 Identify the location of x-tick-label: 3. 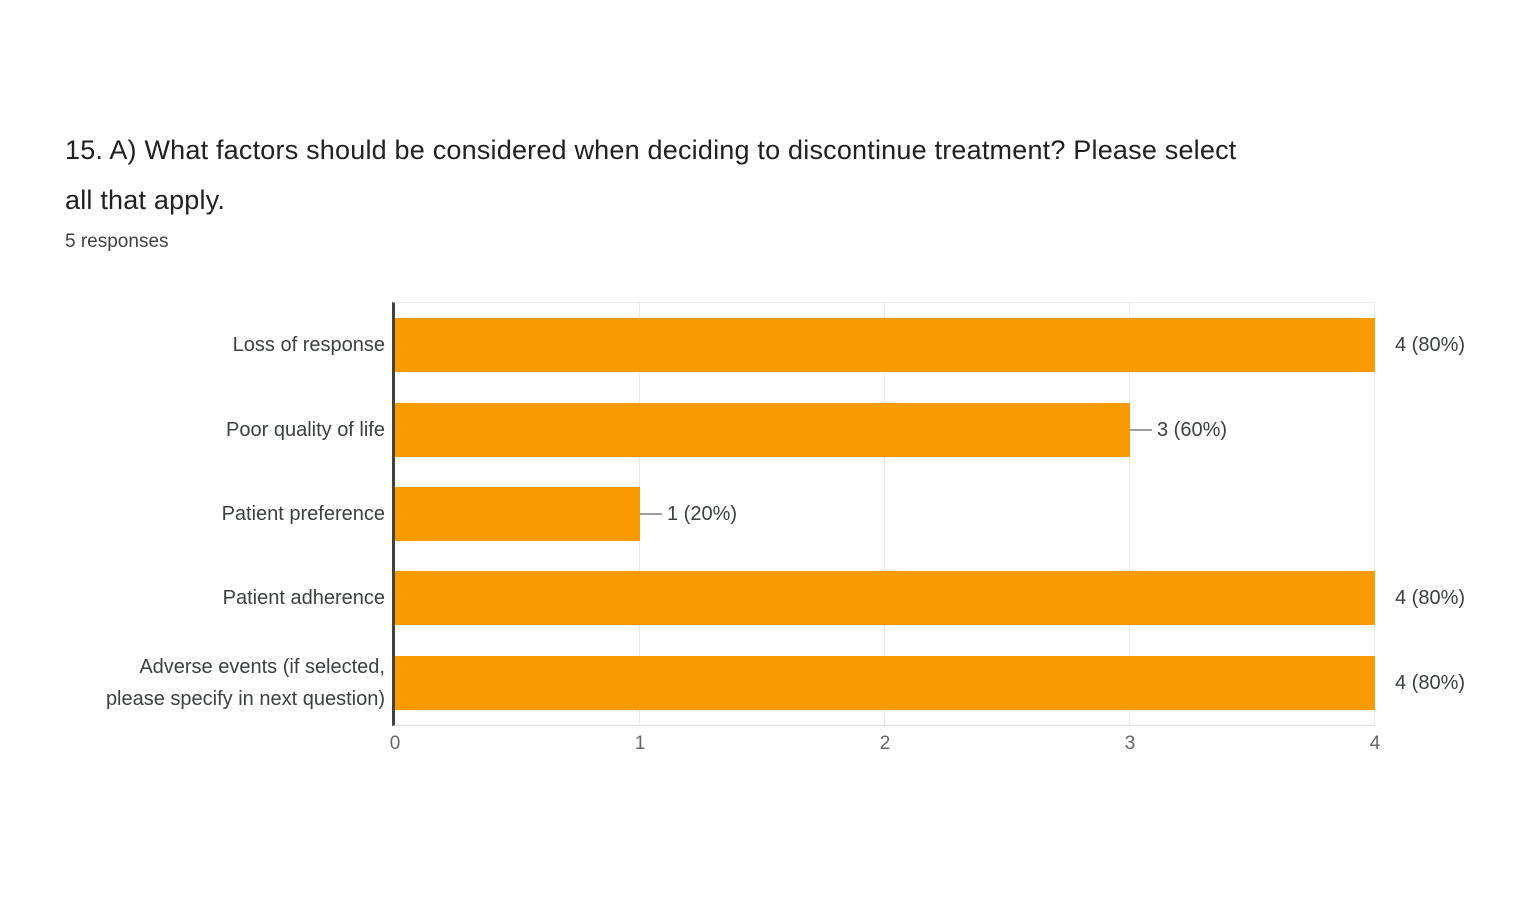
(1130, 743).